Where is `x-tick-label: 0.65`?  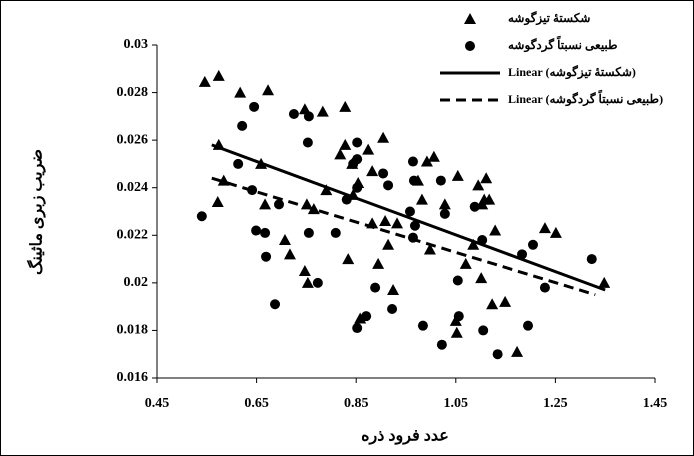
x-tick-label: 0.65 is located at coordinates (256, 403).